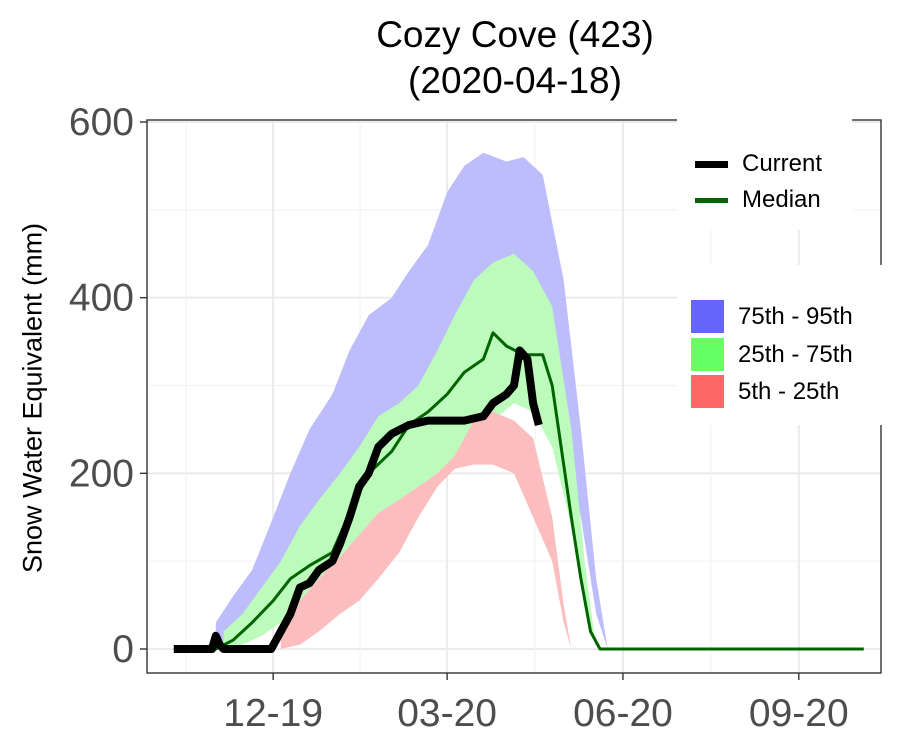  Describe the element at coordinates (789, 391) in the screenshot. I see `legend-label-5-25: 5th - 25th` at that location.